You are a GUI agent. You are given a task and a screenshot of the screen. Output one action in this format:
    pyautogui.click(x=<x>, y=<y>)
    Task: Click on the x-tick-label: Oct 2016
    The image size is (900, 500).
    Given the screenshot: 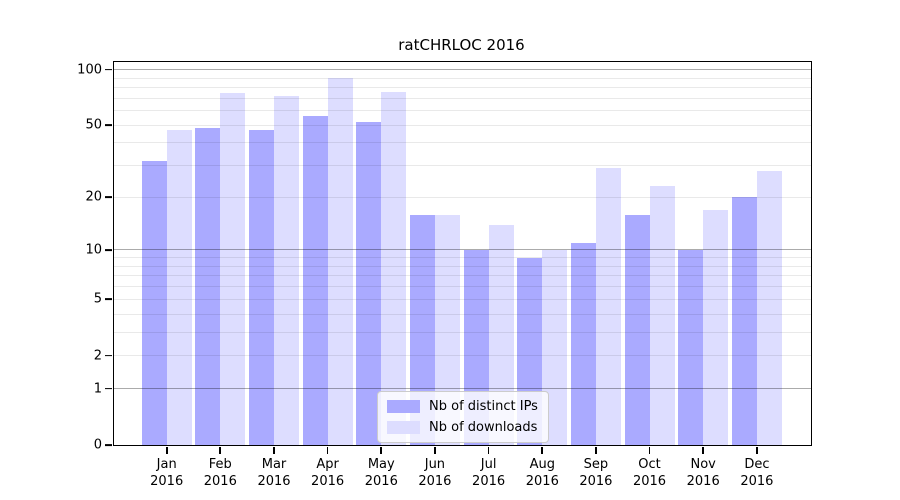 What is the action you would take?
    pyautogui.click(x=649, y=473)
    